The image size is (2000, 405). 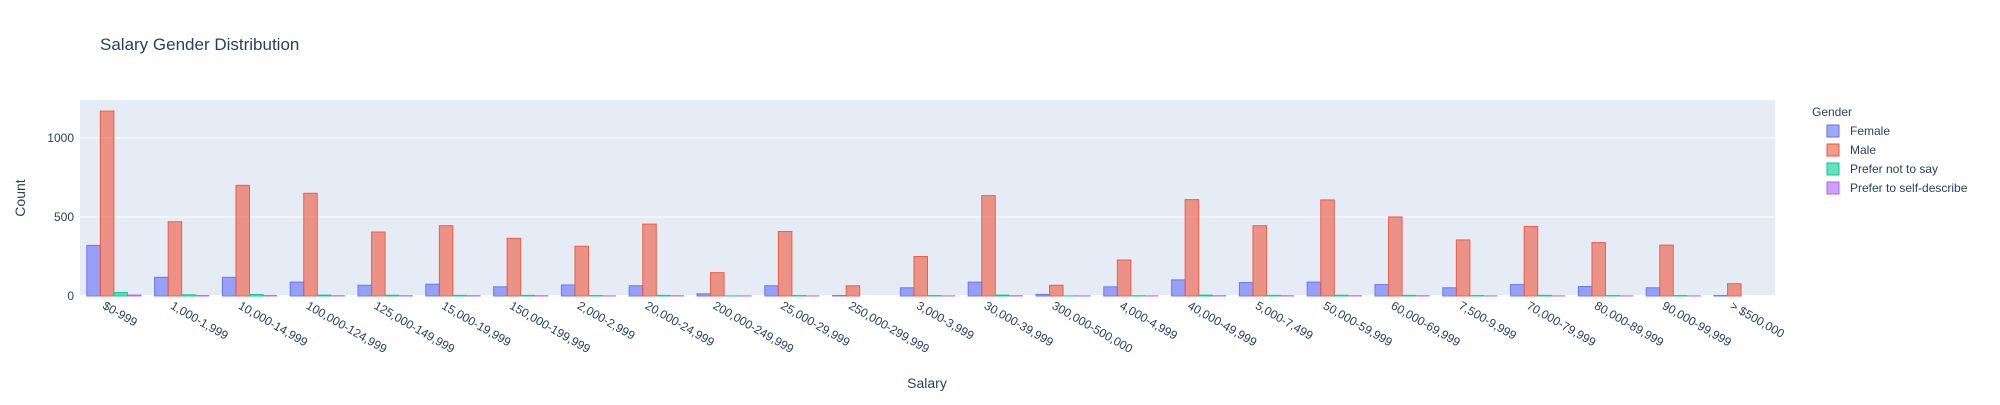 What do you see at coordinates (1487, 320) in the screenshot?
I see `x-tick-label: 7,500-9,999` at bounding box center [1487, 320].